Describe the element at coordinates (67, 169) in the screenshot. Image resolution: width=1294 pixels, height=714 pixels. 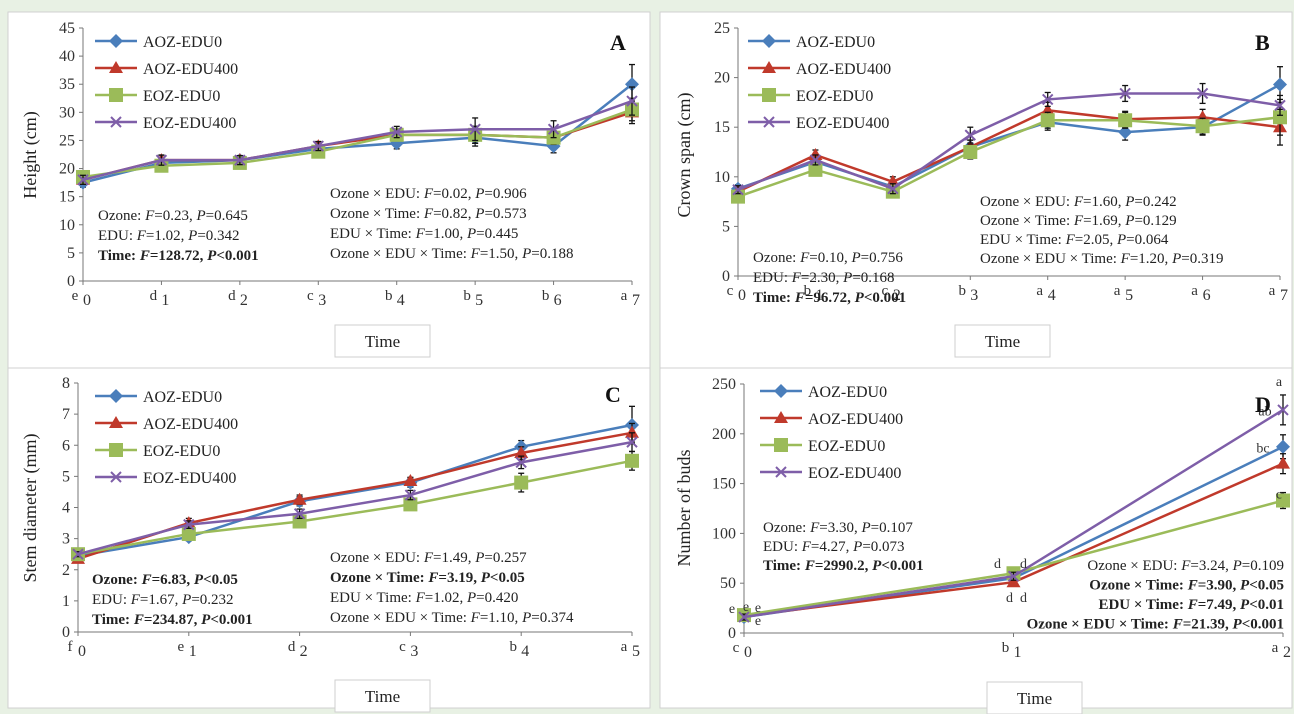
I see `y-tick-label: 20` at that location.